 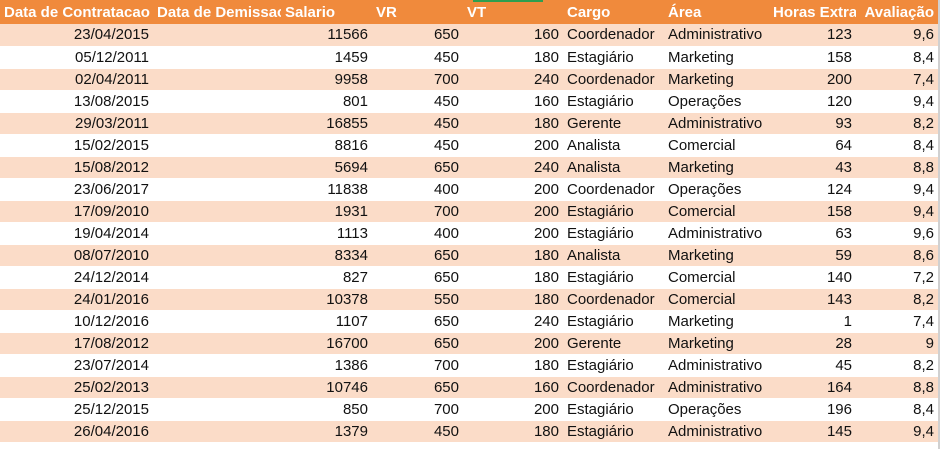 I want to click on cell-data-contratacao: 10/12/2016, so click(x=76, y=321).